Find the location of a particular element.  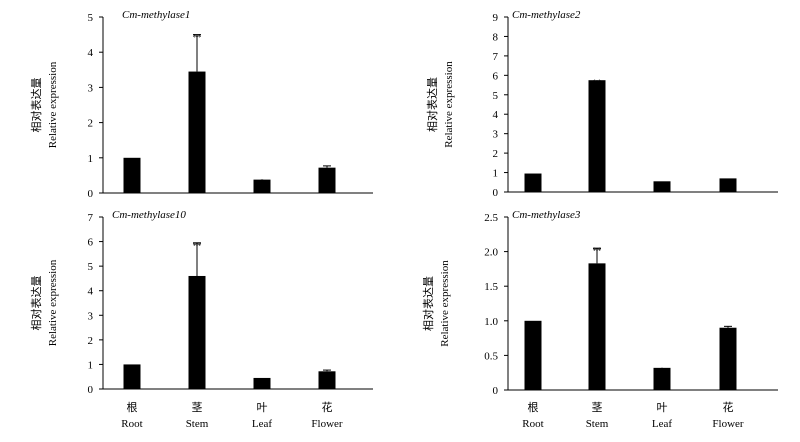

y-tick-label: 1.5 is located at coordinates (491, 287).